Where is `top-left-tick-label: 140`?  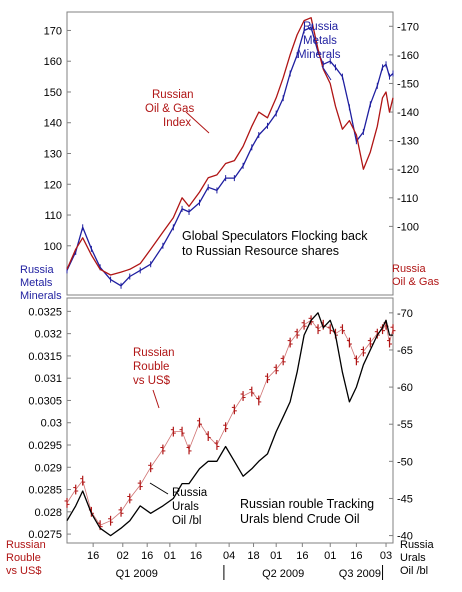
top-left-tick-label: 140 is located at coordinates (53, 124).